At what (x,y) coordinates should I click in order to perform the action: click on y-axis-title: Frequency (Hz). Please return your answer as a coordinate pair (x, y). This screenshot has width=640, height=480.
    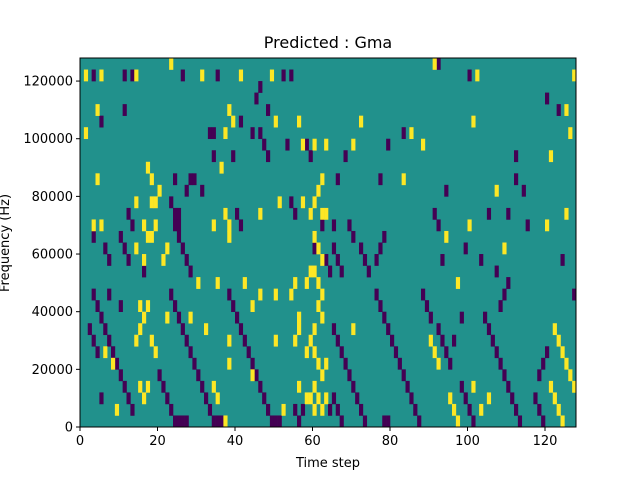
    Looking at the image, I should click on (6, 243).